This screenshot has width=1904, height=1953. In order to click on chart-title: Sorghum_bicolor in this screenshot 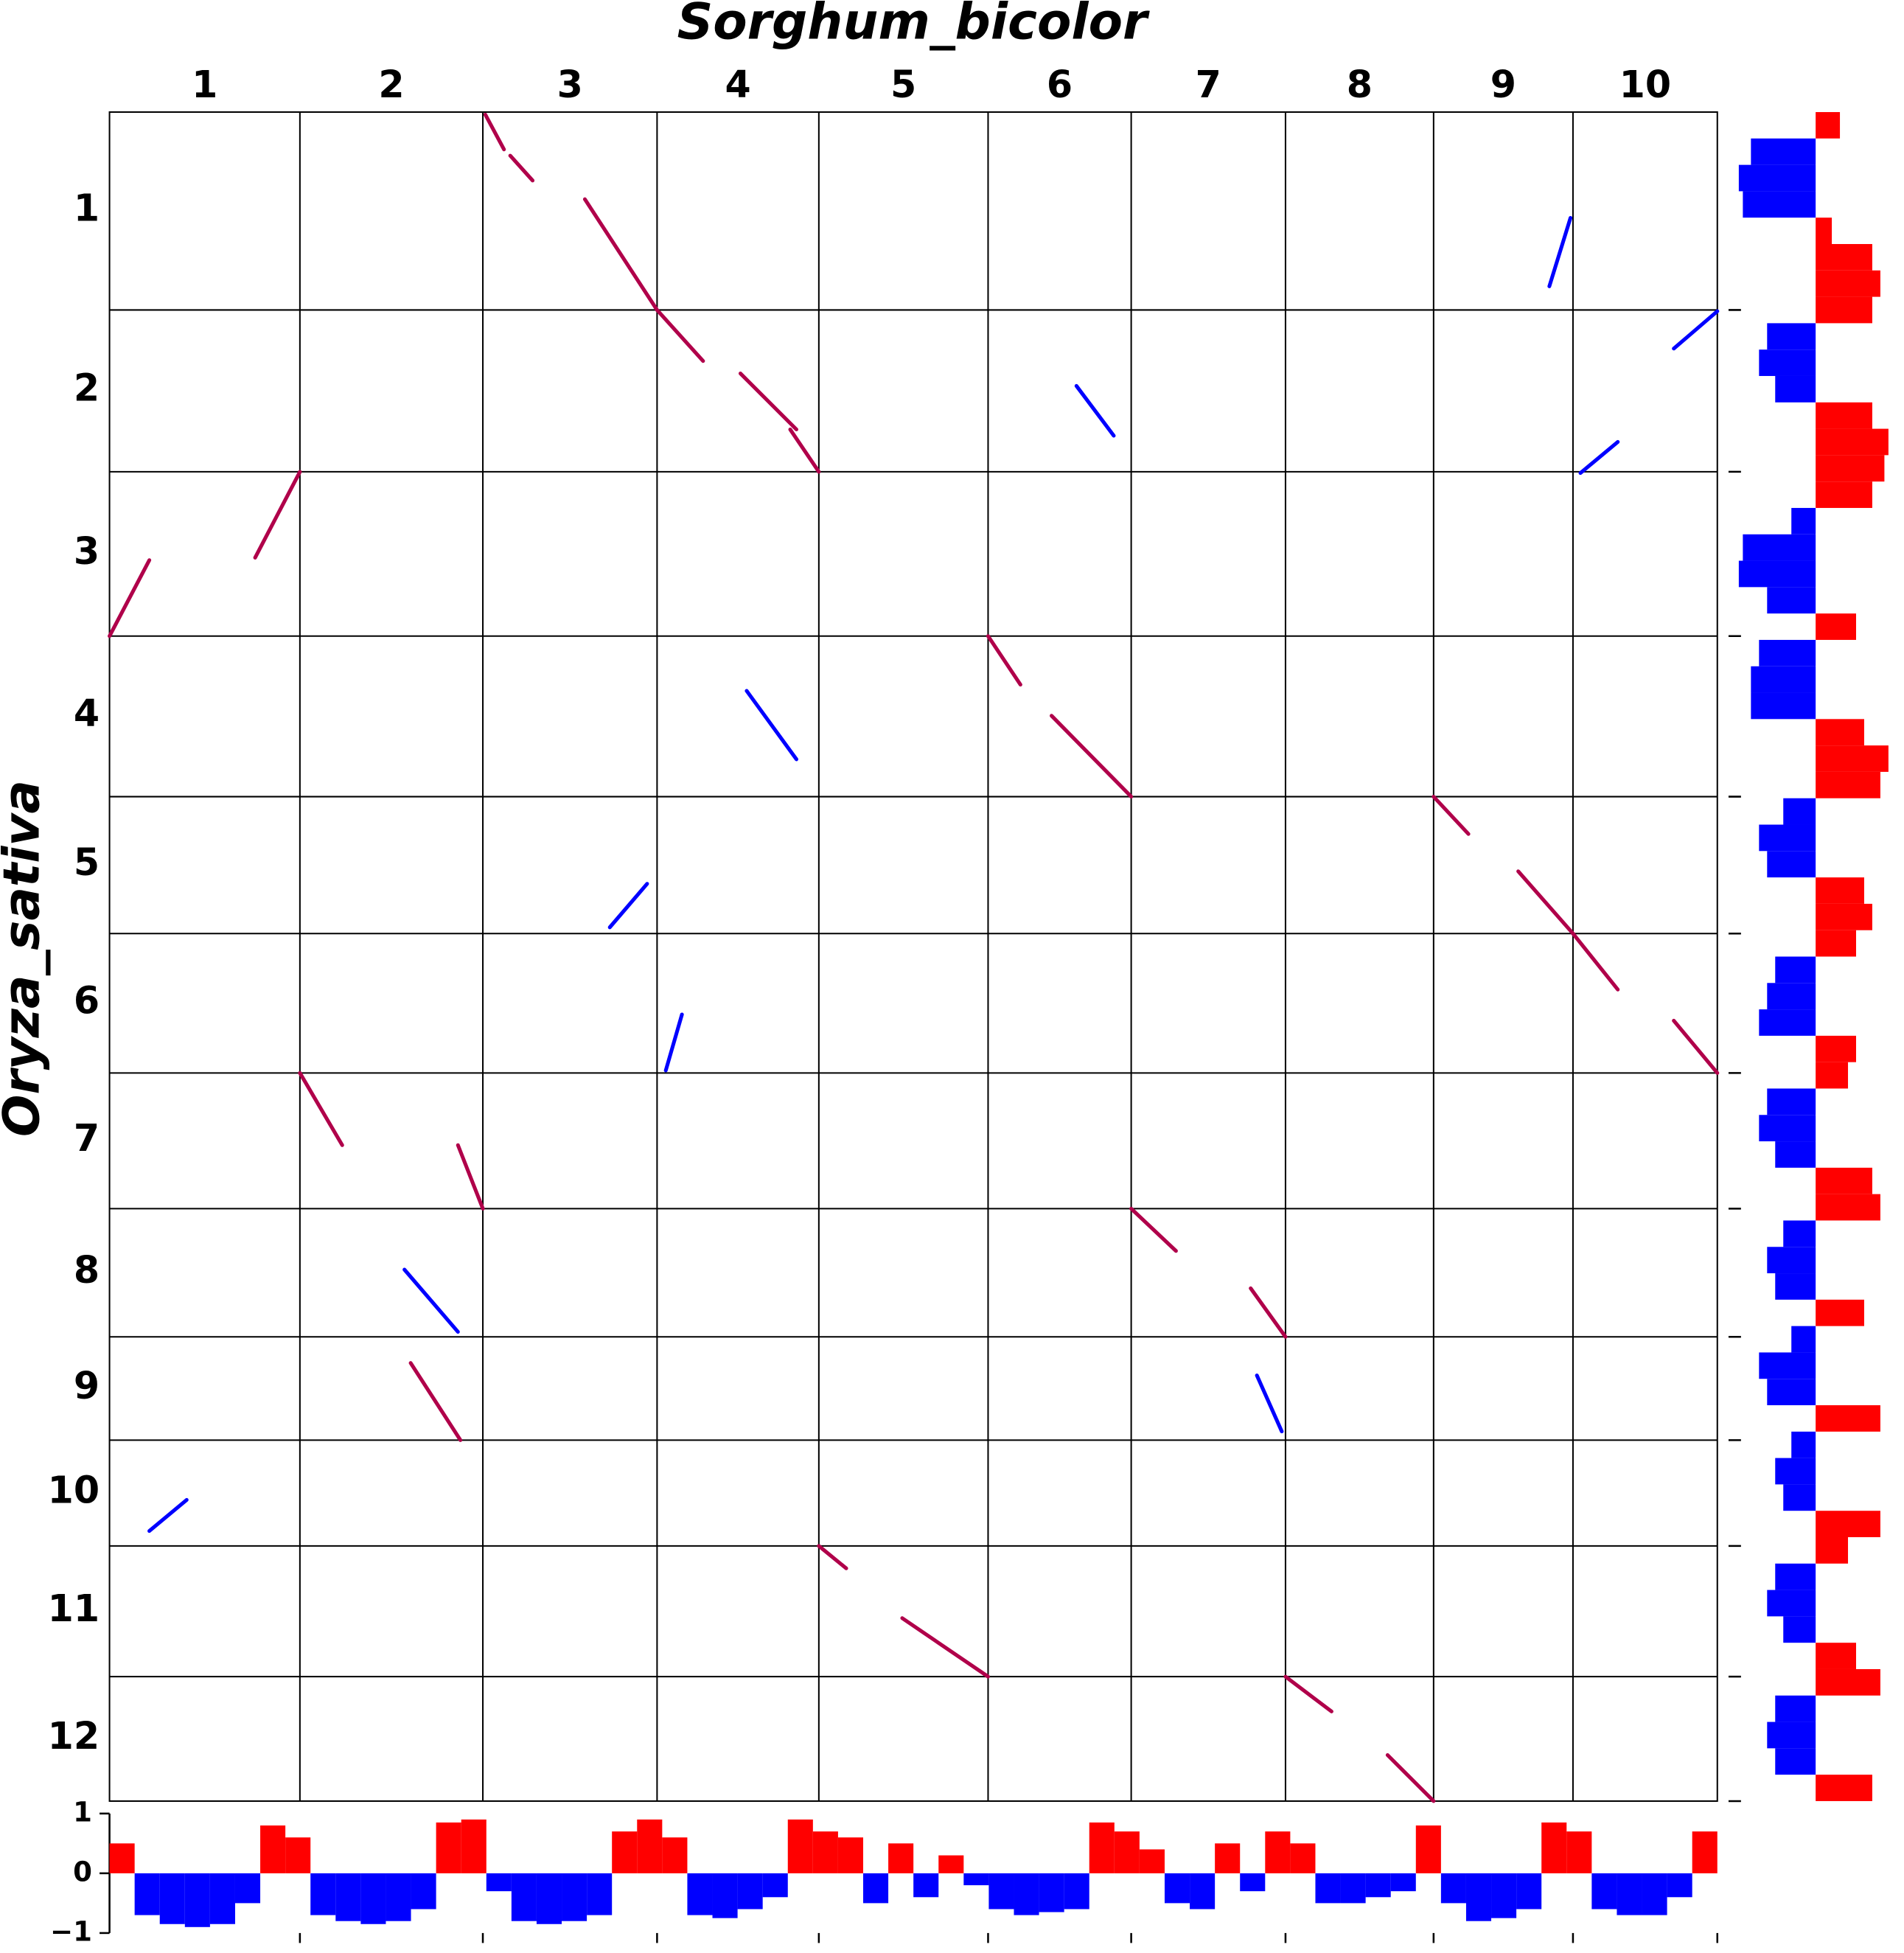, I will do `click(914, 25)`.